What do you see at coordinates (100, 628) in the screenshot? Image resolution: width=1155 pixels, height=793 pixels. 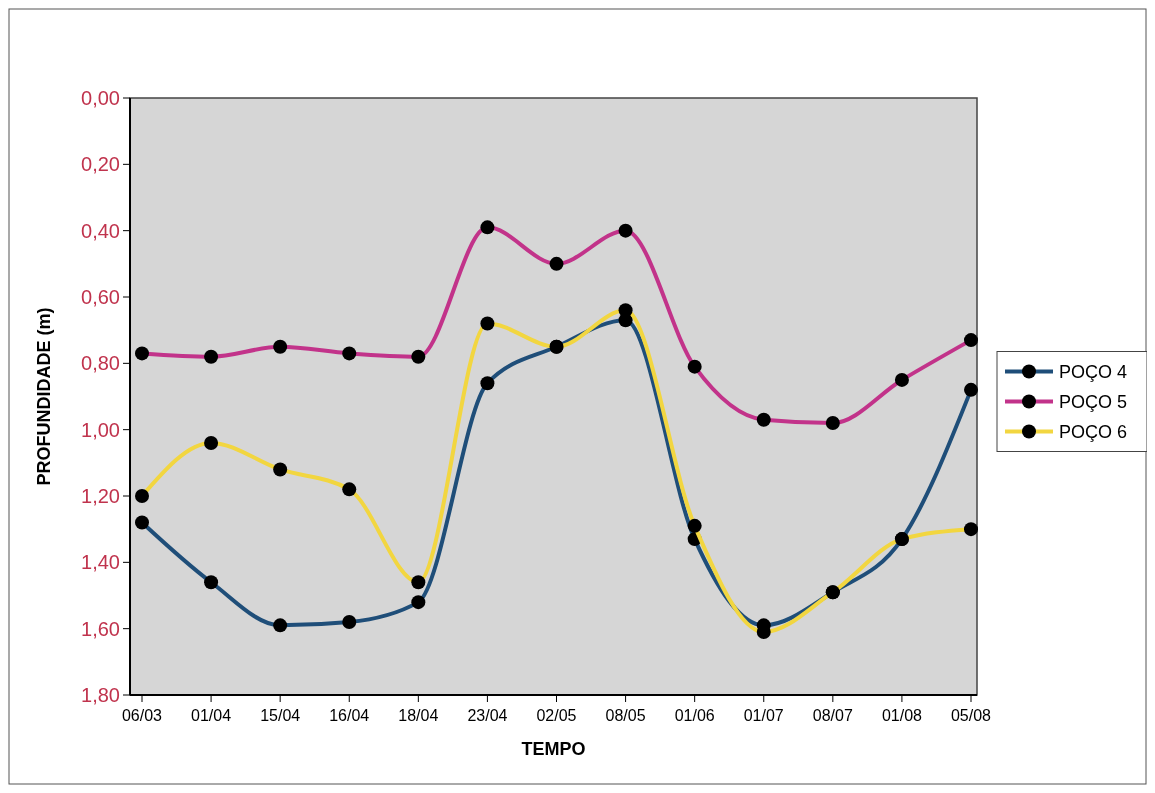 I see `y-tick-label: 1,60` at bounding box center [100, 628].